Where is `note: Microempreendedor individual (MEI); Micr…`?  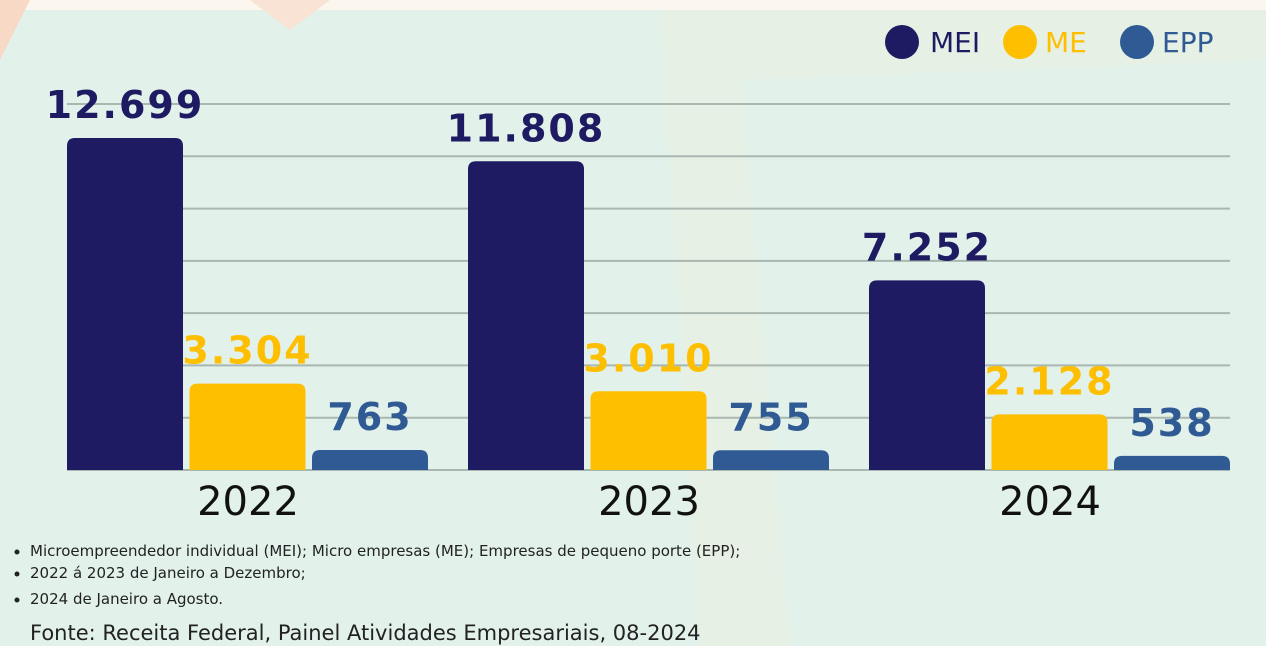
note: Microempreendedor individual (MEI); Micr… is located at coordinates (385, 551).